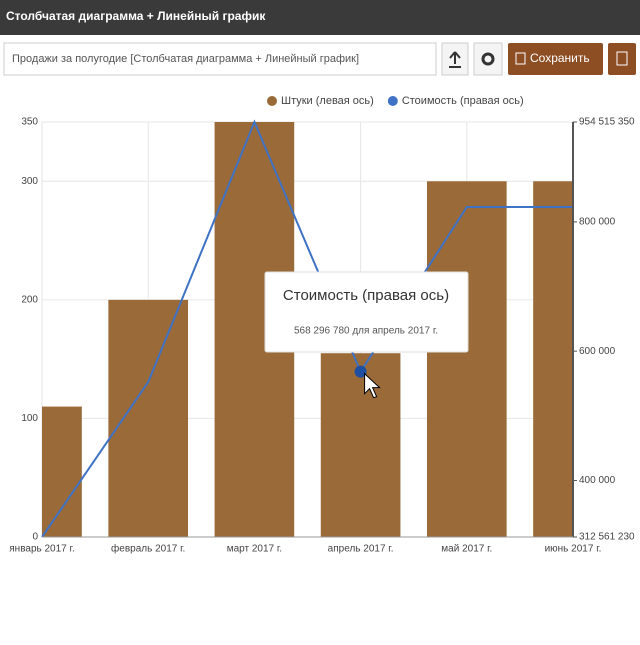 The image size is (640, 645). What do you see at coordinates (597, 351) in the screenshot?
I see `y2-tick-label: 600 000` at bounding box center [597, 351].